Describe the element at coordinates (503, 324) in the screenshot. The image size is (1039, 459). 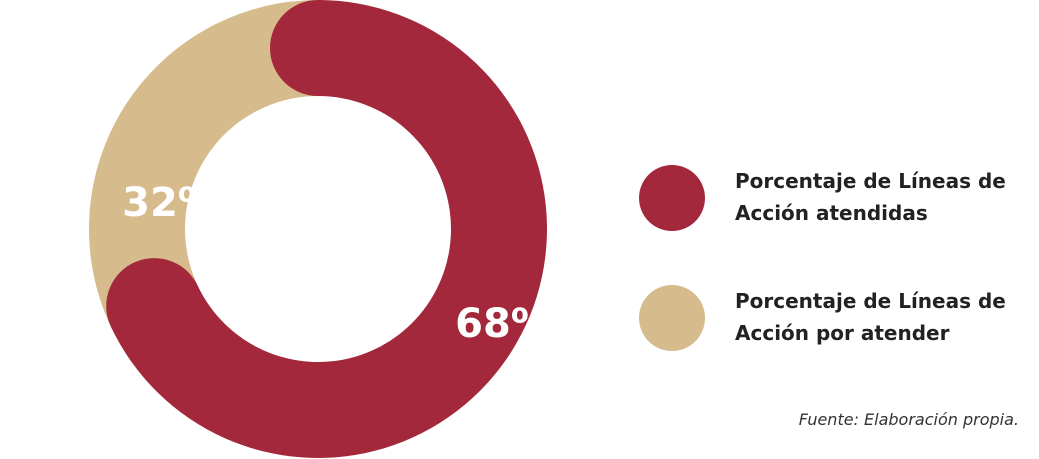
I see `value-label: 68%` at that location.